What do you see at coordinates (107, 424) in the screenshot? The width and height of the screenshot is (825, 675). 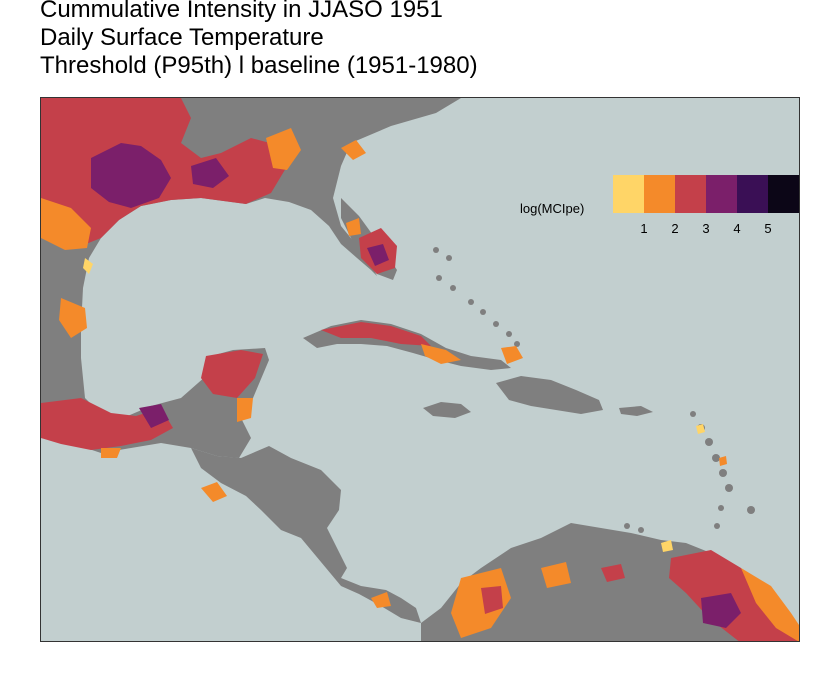 I see `intensity-patch-mexico-south` at bounding box center [107, 424].